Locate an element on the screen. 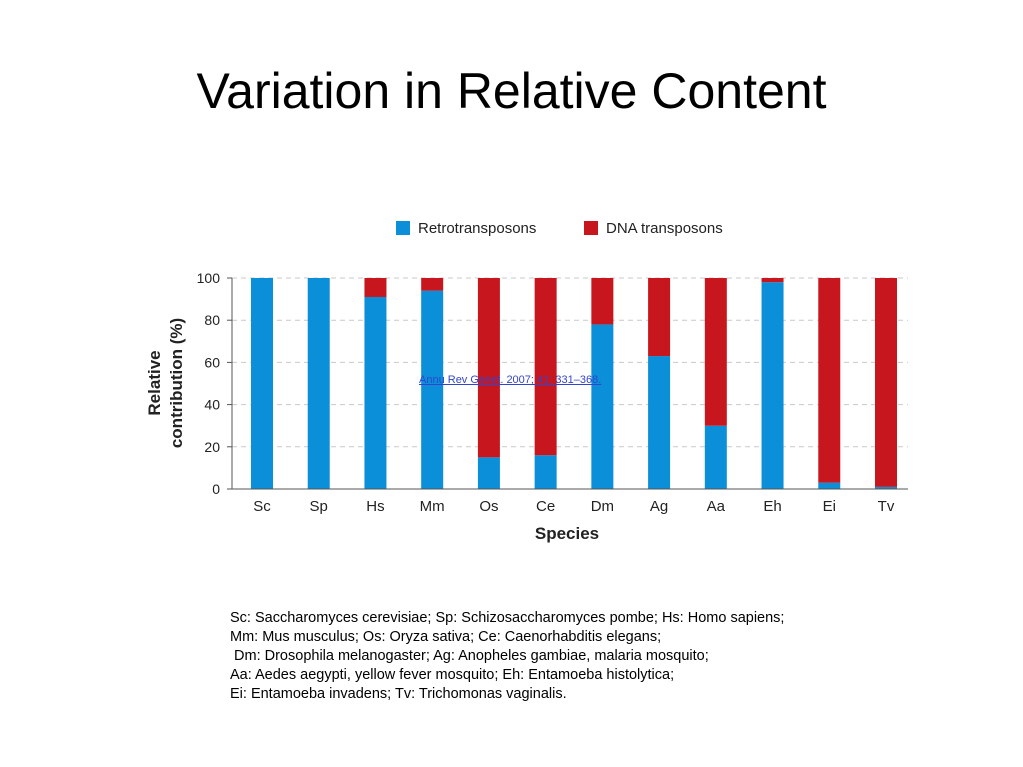  bar-segment-dna-transposons-hs is located at coordinates (375, 287).